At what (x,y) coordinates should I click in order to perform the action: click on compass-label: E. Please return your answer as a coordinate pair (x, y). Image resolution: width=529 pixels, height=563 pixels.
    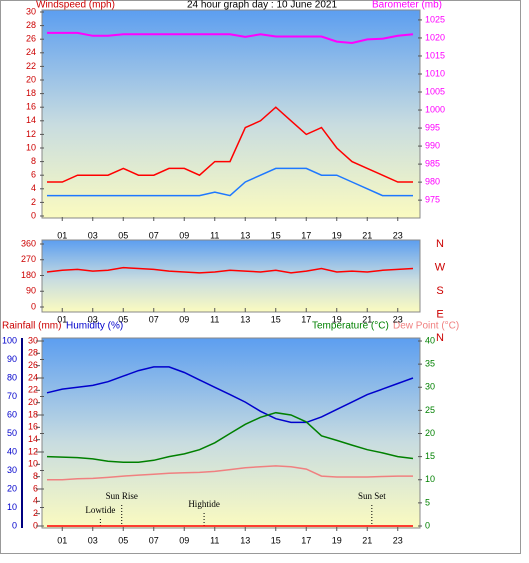
    Looking at the image, I should click on (439, 314).